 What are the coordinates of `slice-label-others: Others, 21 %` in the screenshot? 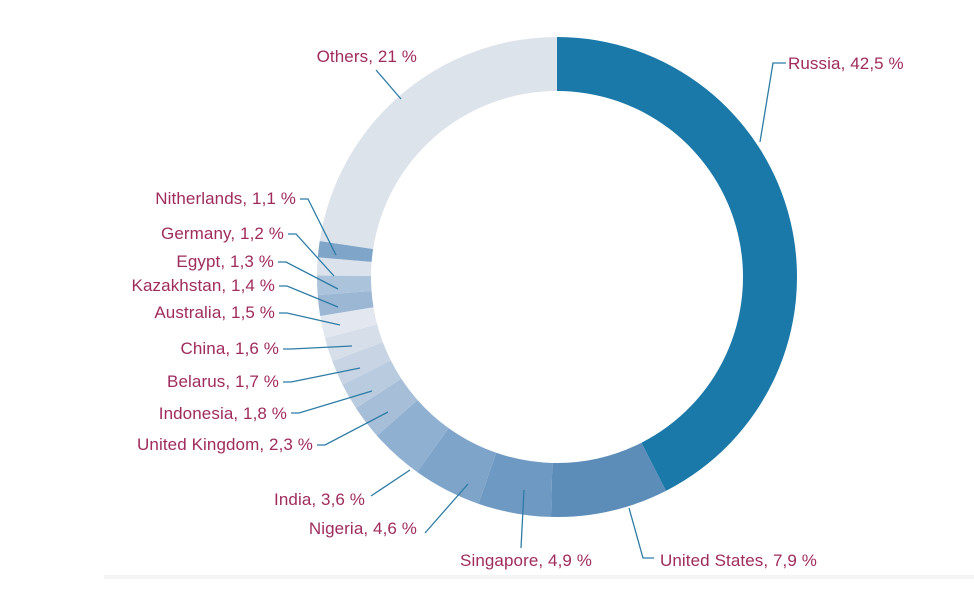 It's located at (366, 56).